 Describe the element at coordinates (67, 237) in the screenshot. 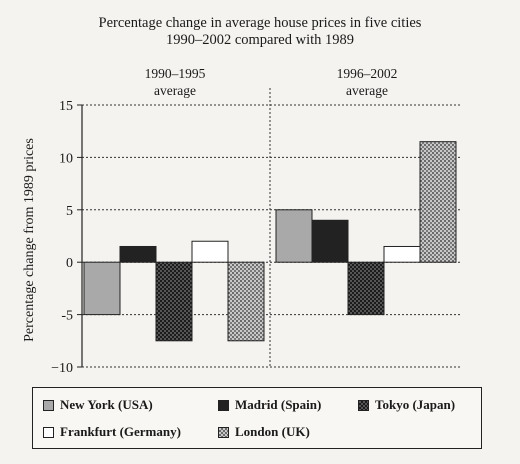

I see `y-axis: −10 -5 0 5 10 15` at that location.